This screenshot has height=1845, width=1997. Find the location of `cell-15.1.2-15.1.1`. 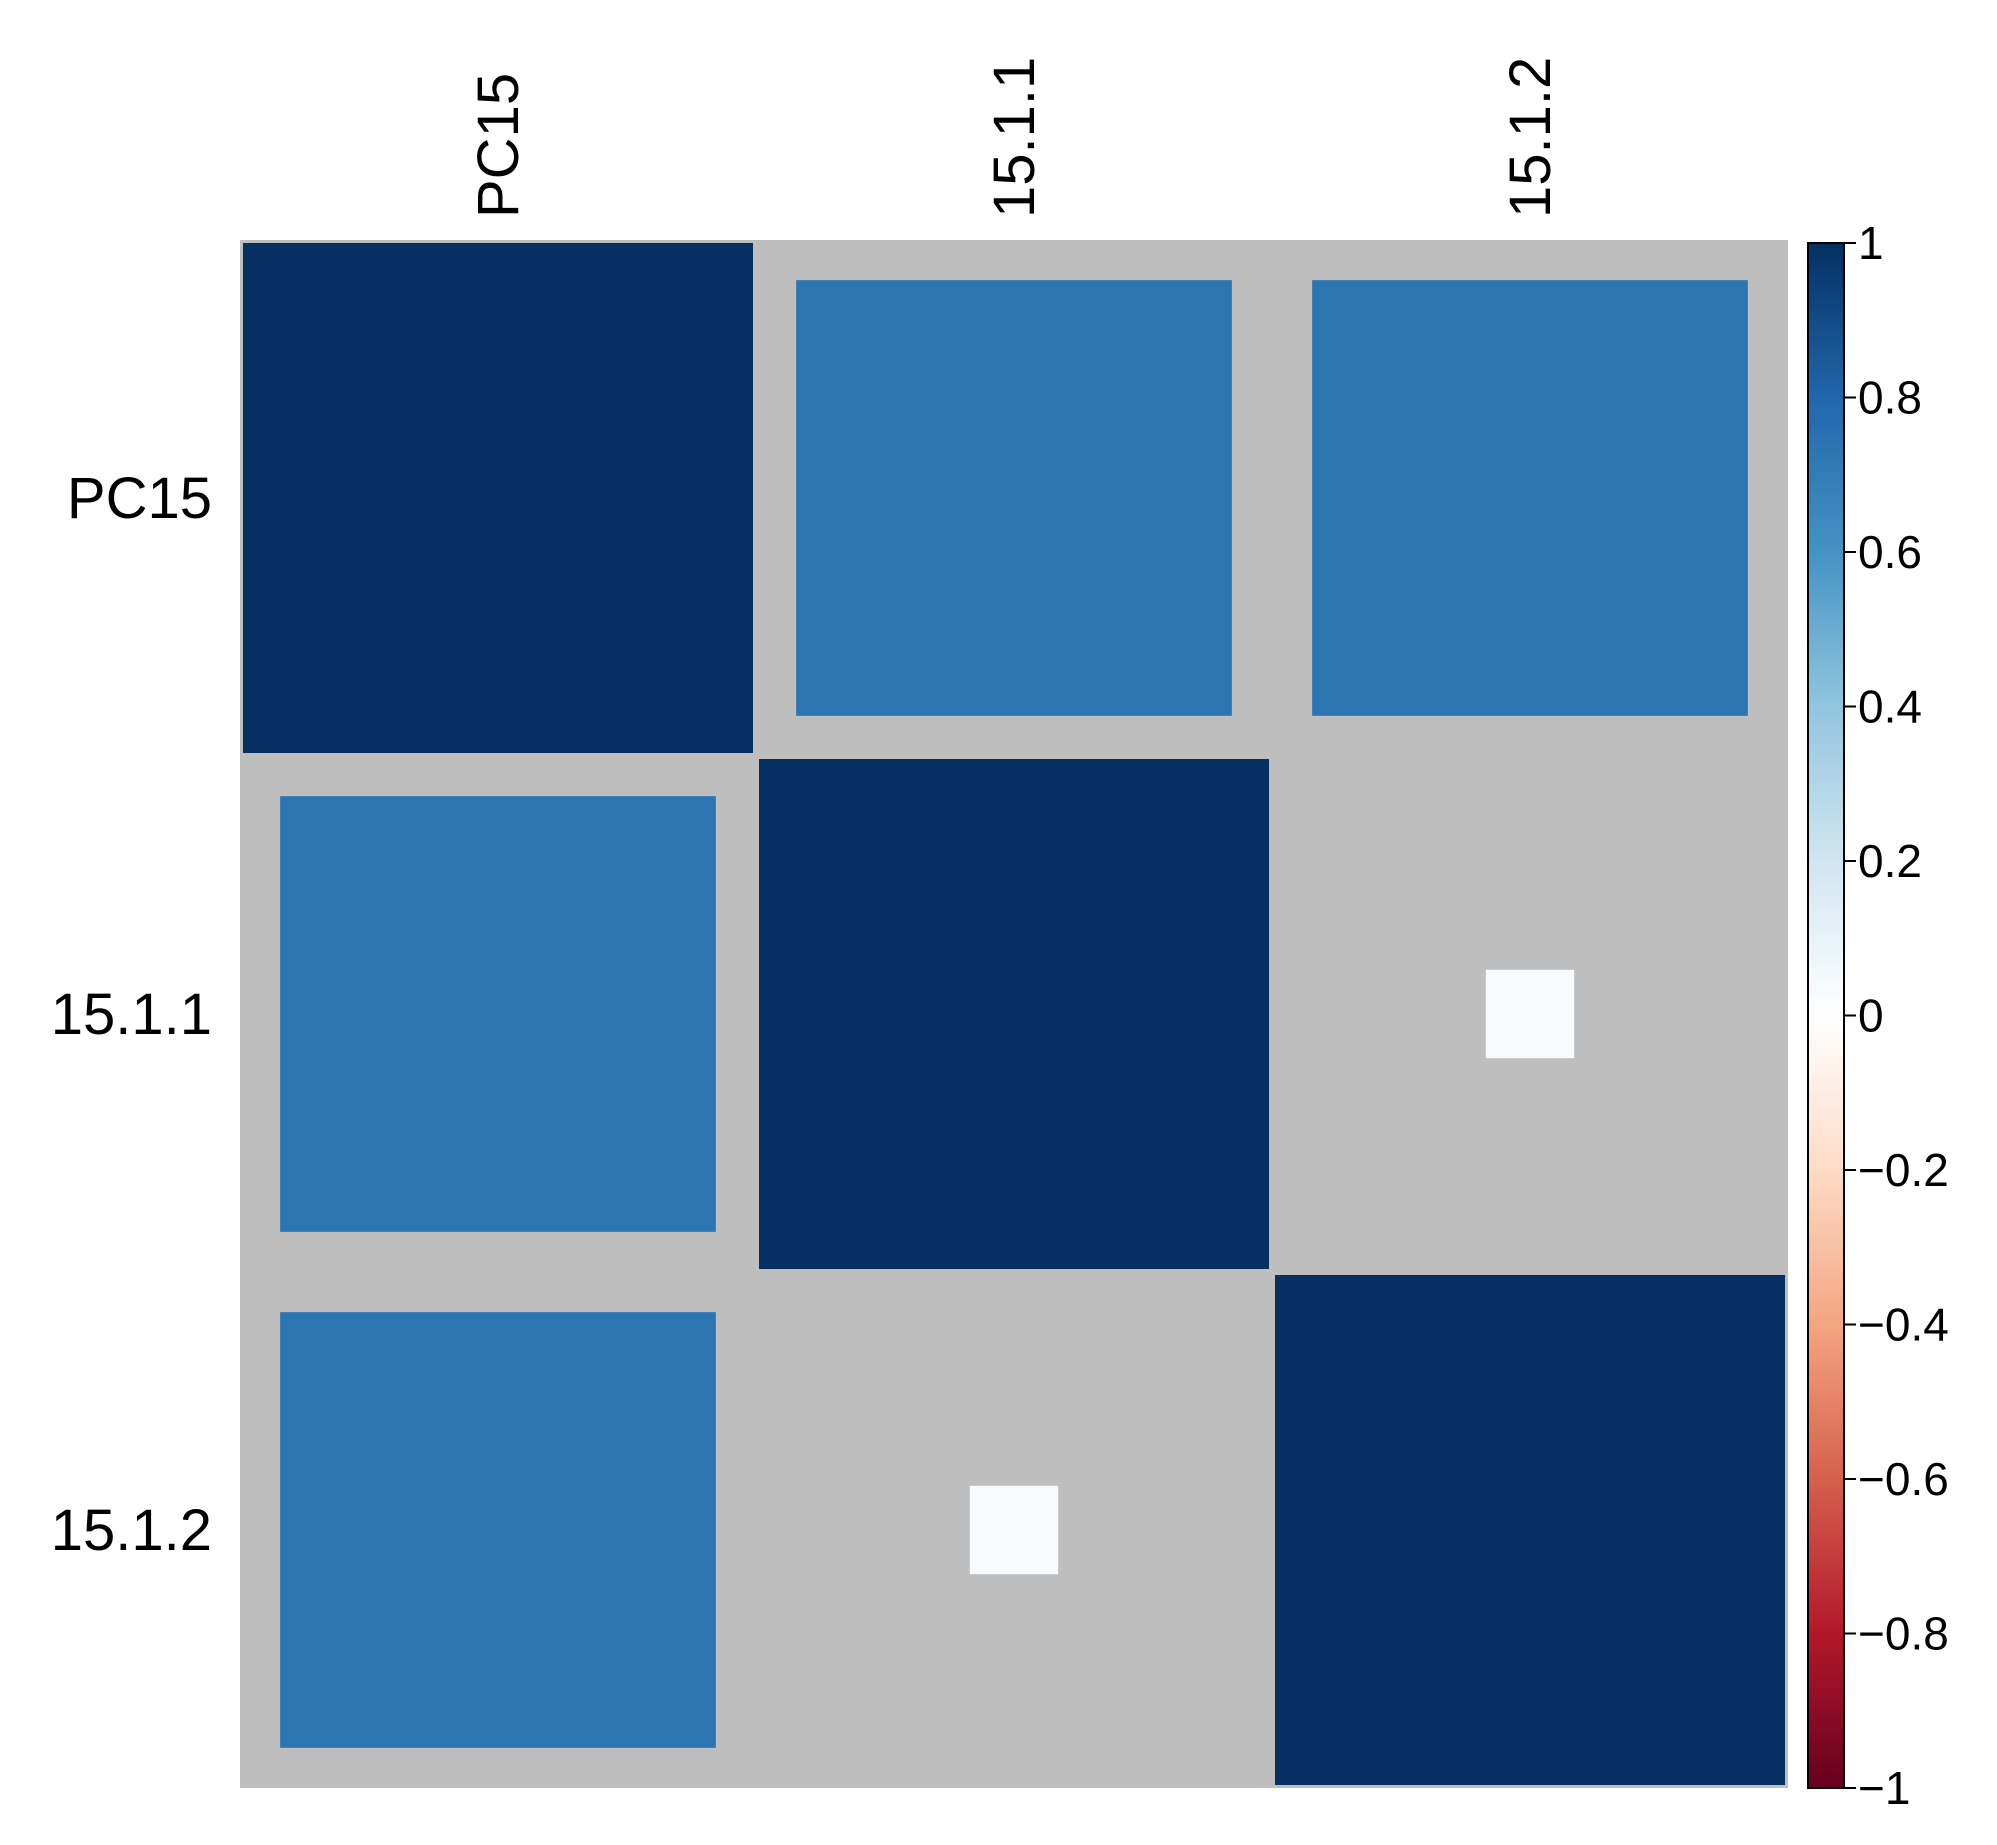

cell-15.1.2-15.1.1 is located at coordinates (1014, 1530).